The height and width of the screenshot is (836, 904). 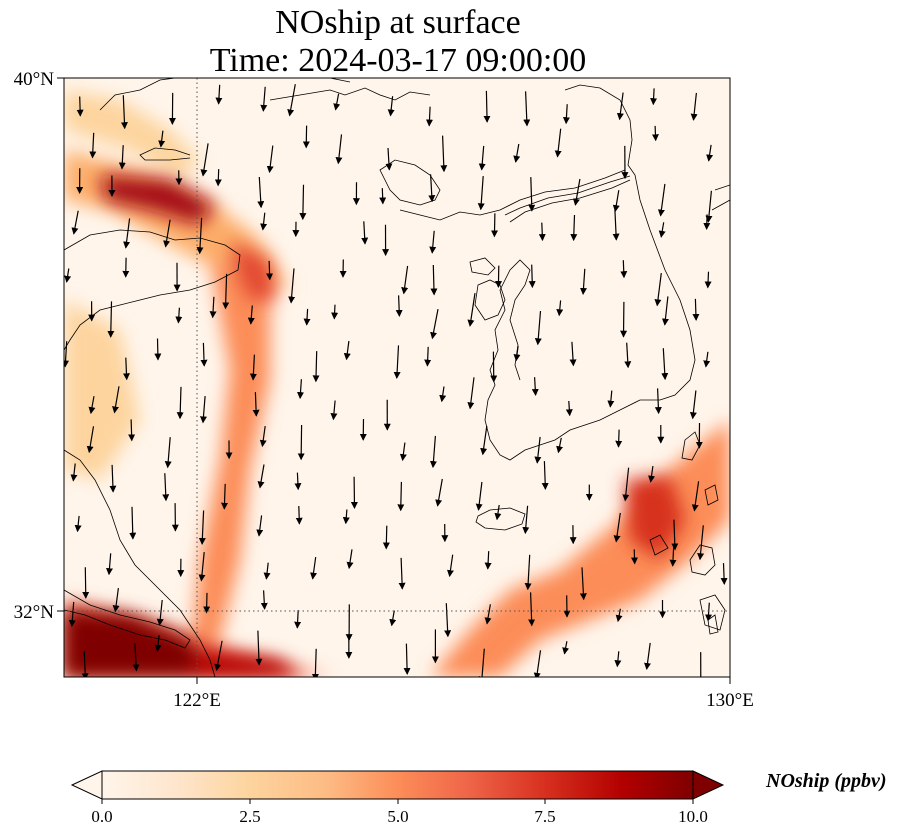 I want to click on map-time-subtitle: Time: 2024-03-17 09:00:00, so click(x=398, y=60).